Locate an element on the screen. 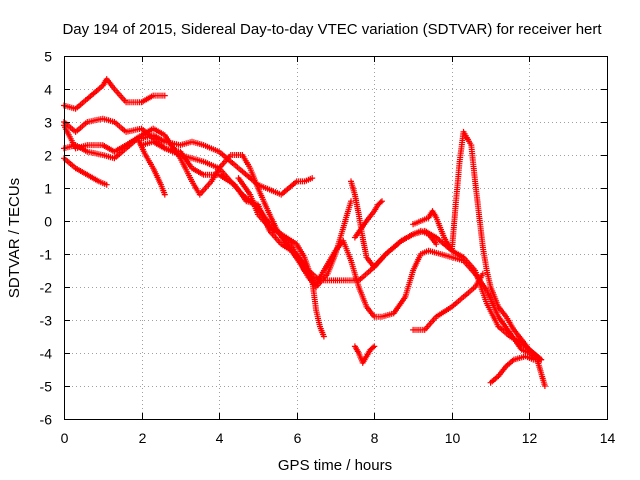  x-tick-labels: 0 2 4 6 8 10 12 14 is located at coordinates (338, 438).